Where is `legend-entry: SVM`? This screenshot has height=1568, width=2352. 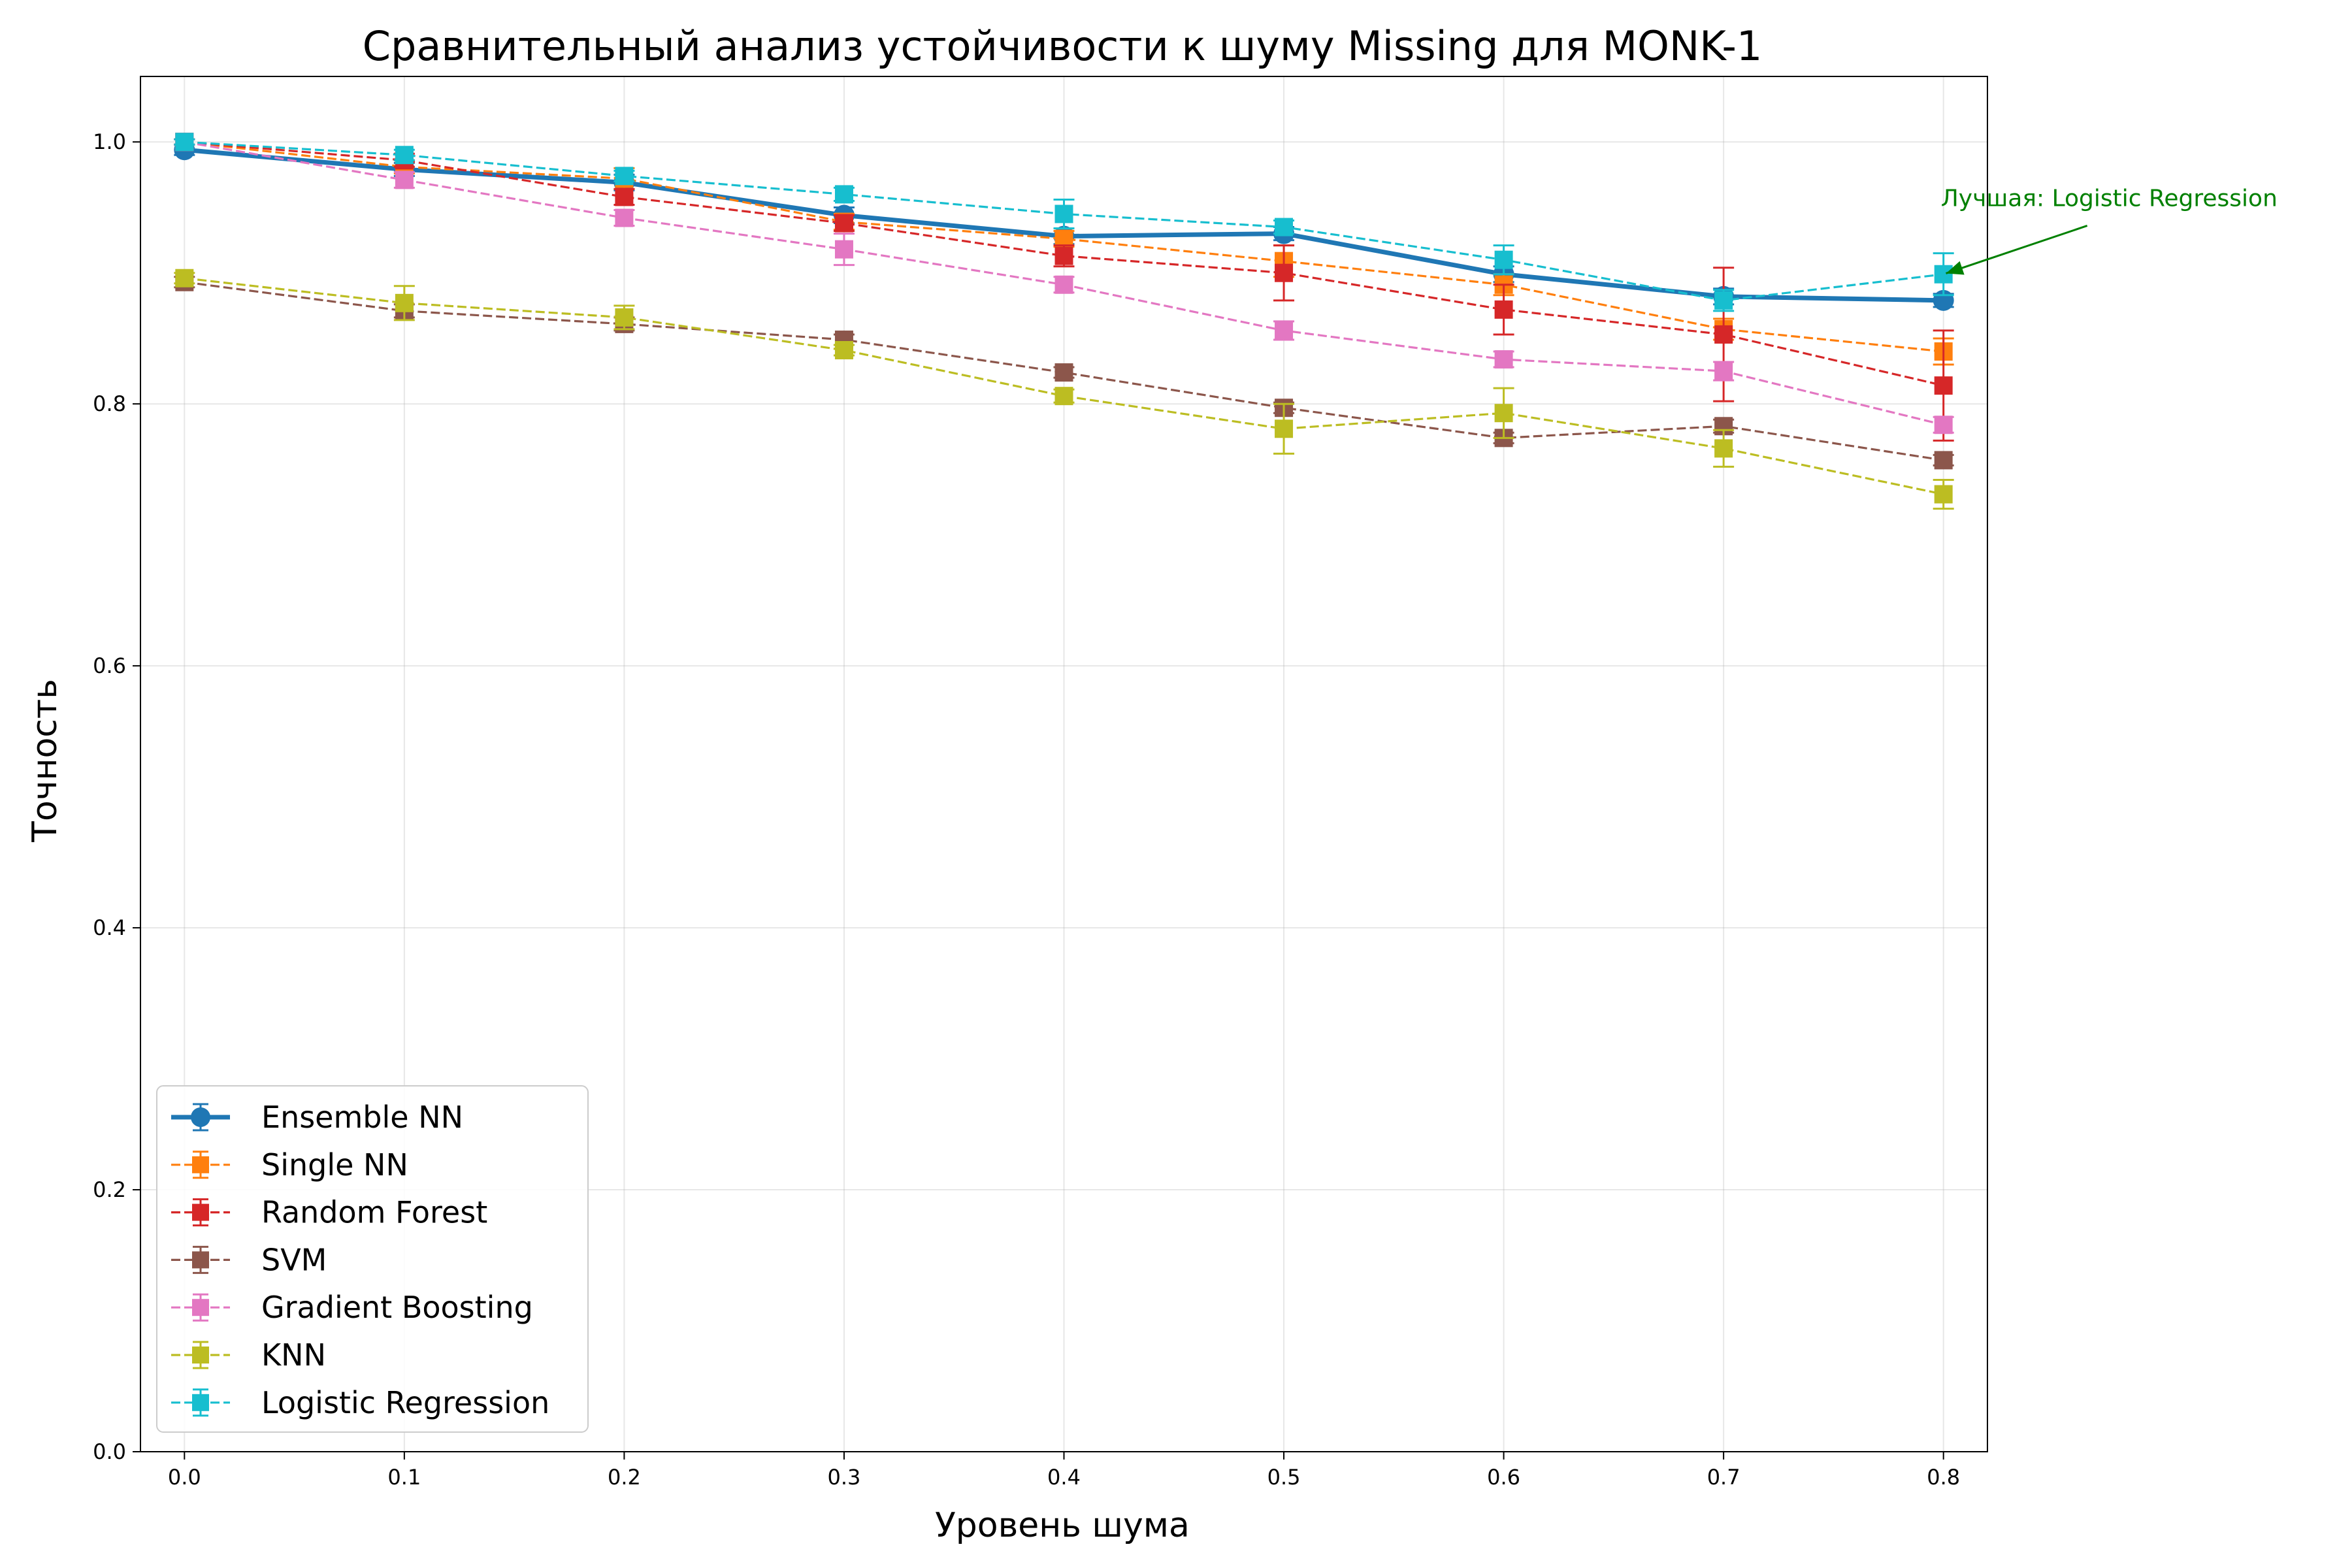
legend-entry: SVM is located at coordinates (249, 1259).